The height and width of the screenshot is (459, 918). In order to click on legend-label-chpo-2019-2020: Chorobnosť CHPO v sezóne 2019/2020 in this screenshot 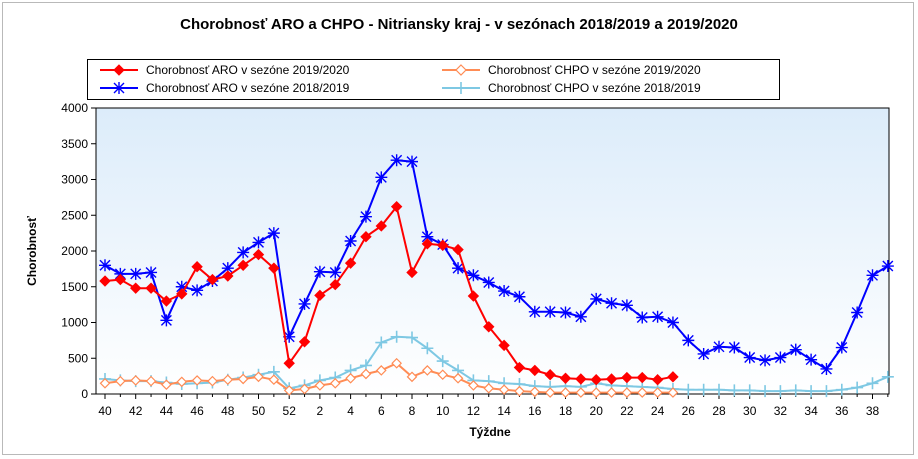, I will do `click(594, 70)`.